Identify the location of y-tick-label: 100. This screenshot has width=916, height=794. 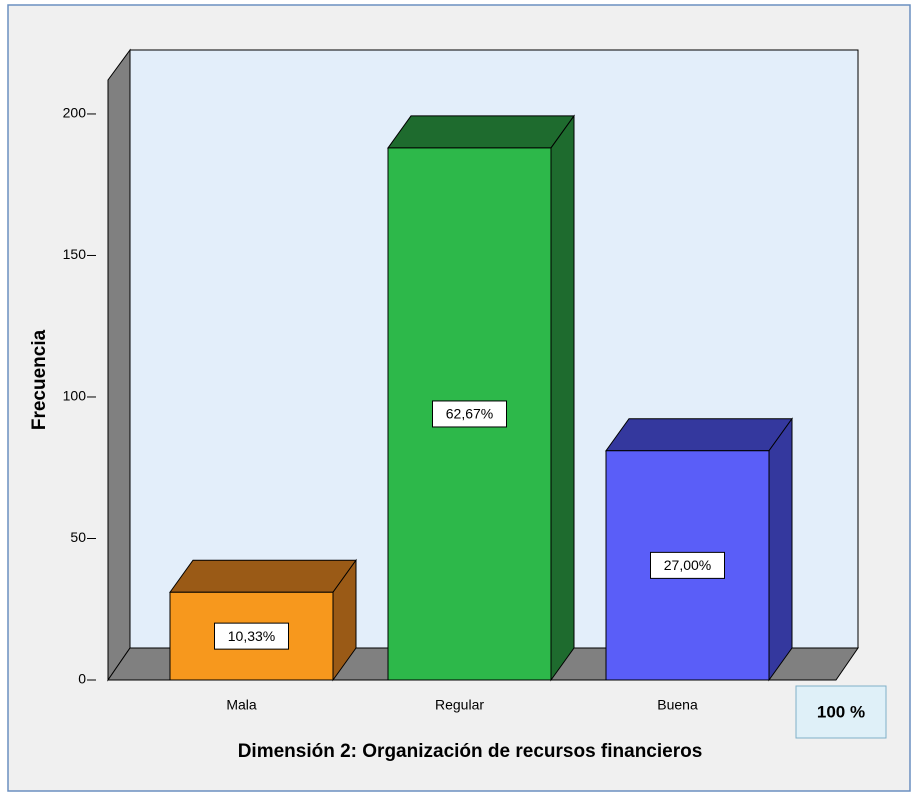
(75, 396).